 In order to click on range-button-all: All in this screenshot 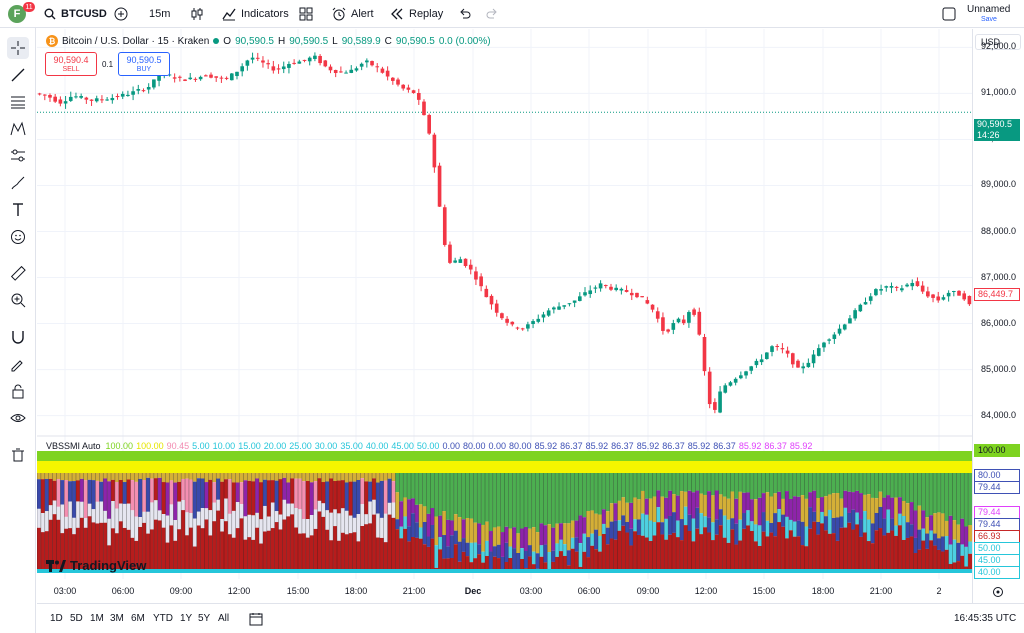, I will do `click(224, 618)`.